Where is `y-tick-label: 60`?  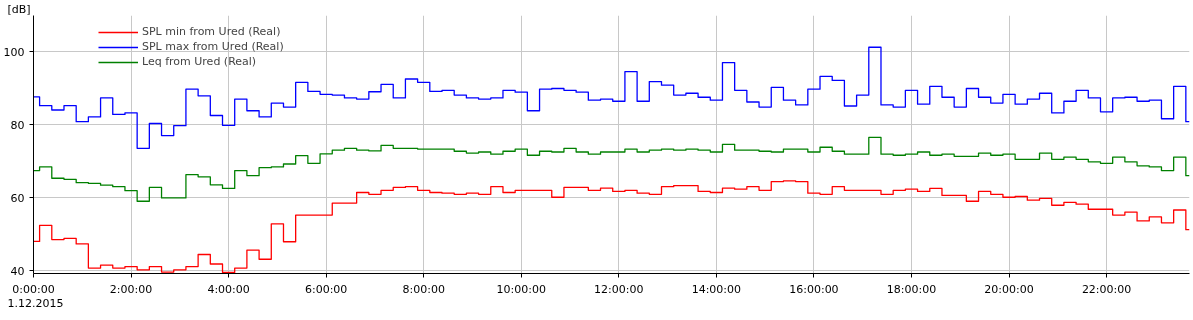 y-tick-label: 60 is located at coordinates (17, 198).